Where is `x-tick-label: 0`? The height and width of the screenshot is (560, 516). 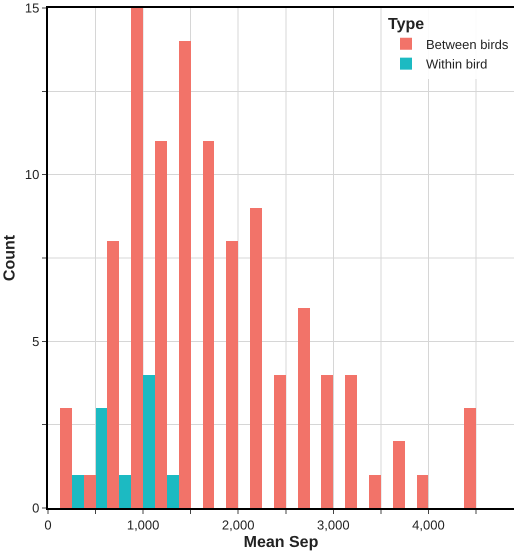 x-tick-label: 0 is located at coordinates (48, 525).